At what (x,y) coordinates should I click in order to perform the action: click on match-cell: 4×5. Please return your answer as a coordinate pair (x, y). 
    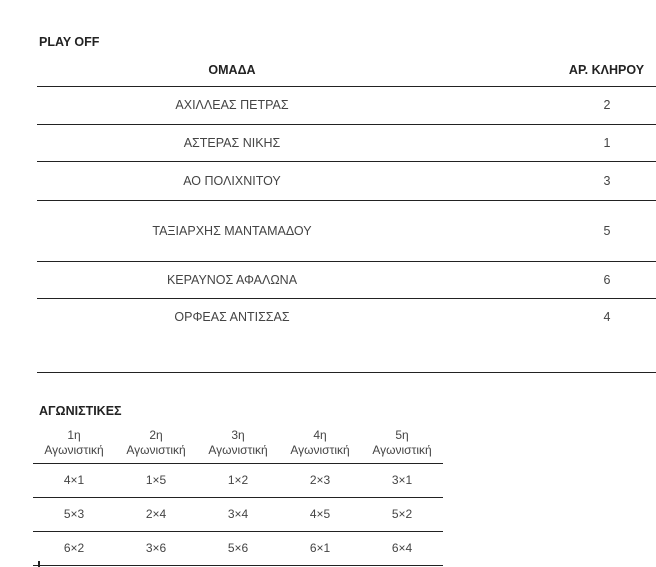
    Looking at the image, I should click on (320, 514).